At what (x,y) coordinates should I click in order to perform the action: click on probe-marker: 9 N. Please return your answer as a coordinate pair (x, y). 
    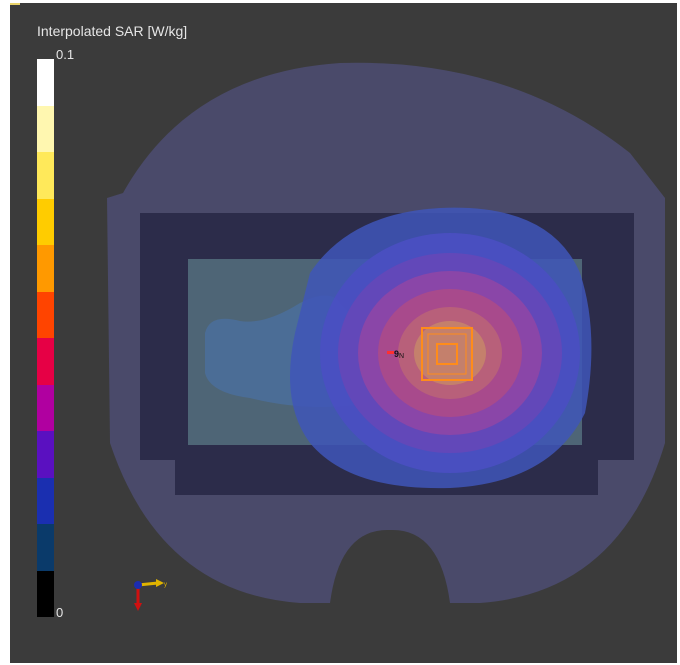
    Looking at the image, I should click on (395, 354).